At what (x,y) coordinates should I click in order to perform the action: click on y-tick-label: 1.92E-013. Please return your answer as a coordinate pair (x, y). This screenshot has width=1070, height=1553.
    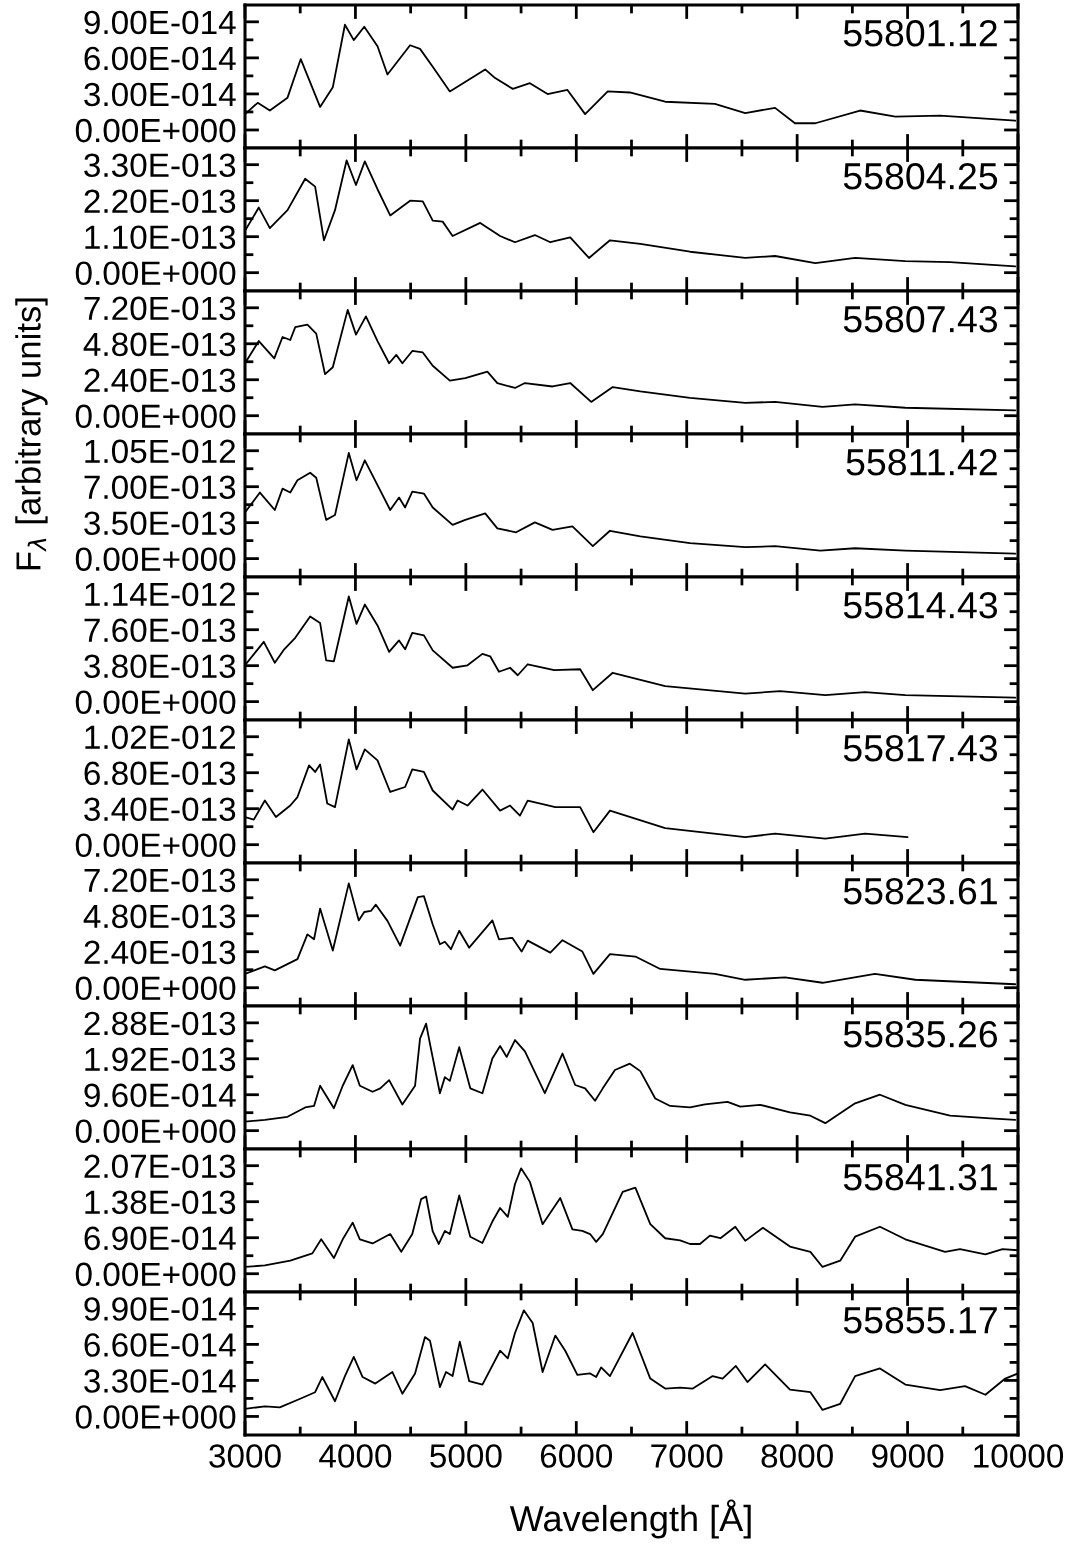
    Looking at the image, I should click on (160, 1059).